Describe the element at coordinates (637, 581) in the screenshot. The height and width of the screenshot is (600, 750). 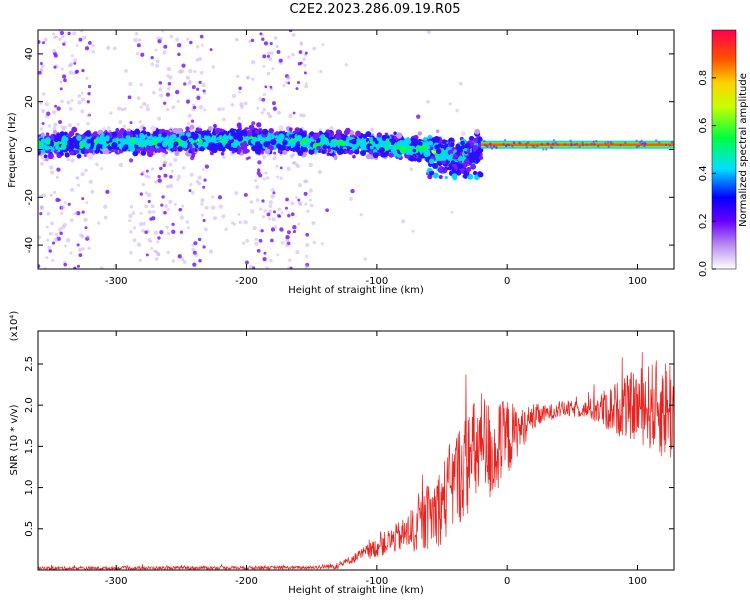
I see `x-tick-label: 100` at that location.